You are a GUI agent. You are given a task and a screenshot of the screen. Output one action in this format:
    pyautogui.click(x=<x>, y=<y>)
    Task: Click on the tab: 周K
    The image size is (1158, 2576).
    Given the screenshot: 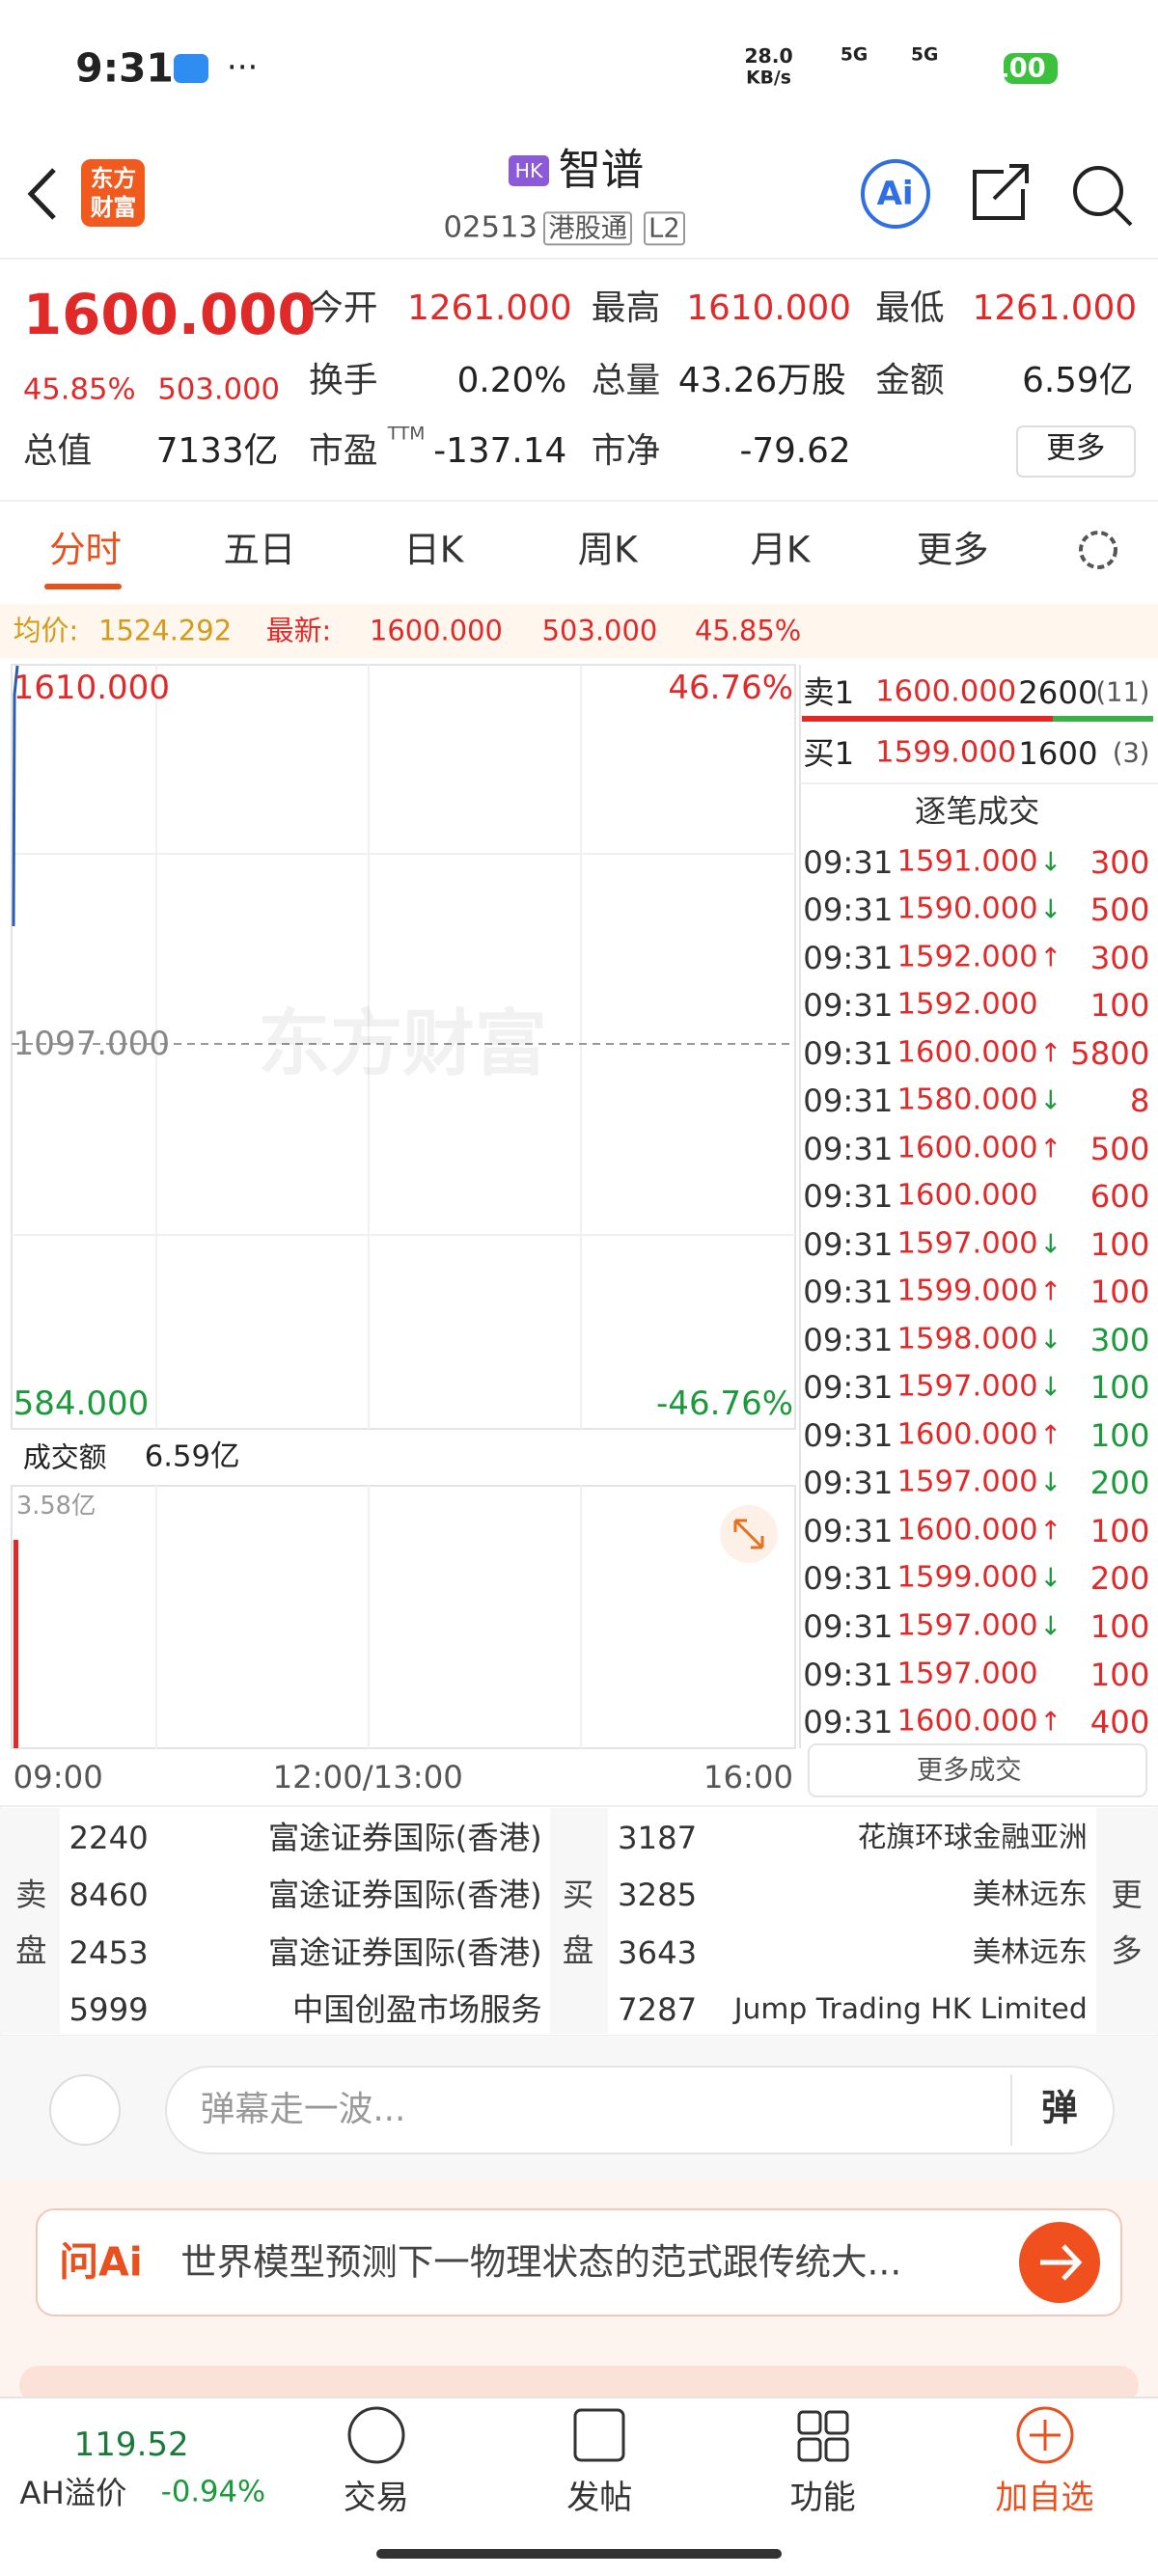 What is the action you would take?
    pyautogui.click(x=607, y=549)
    